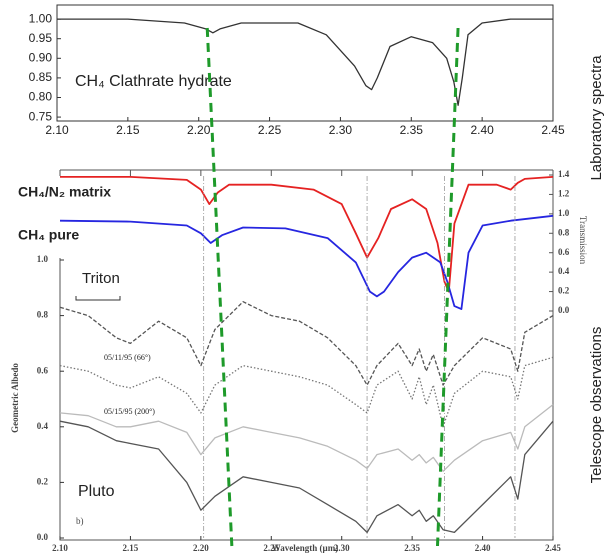 This screenshot has height=553, width=609. Describe the element at coordinates (153, 81) in the screenshot. I see `series-label: CH₄ Clathrate hydrate` at that location.